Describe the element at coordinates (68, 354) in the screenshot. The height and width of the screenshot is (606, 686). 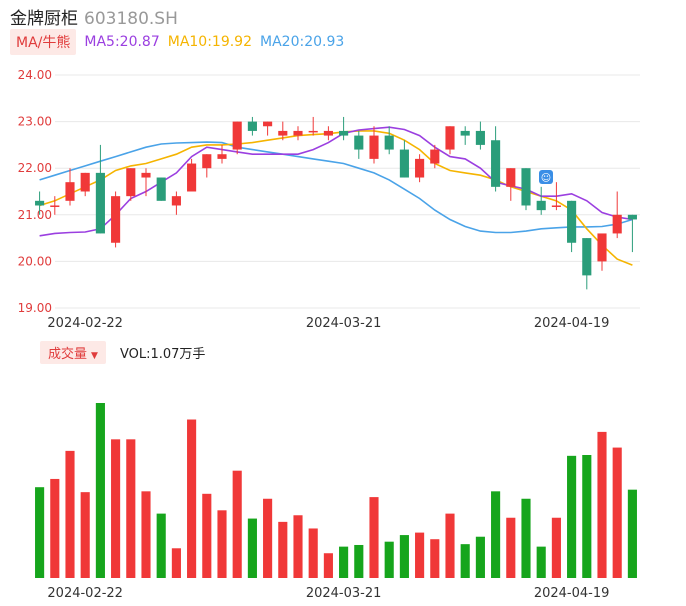
I see `volume-tab-label: 成交量` at that location.